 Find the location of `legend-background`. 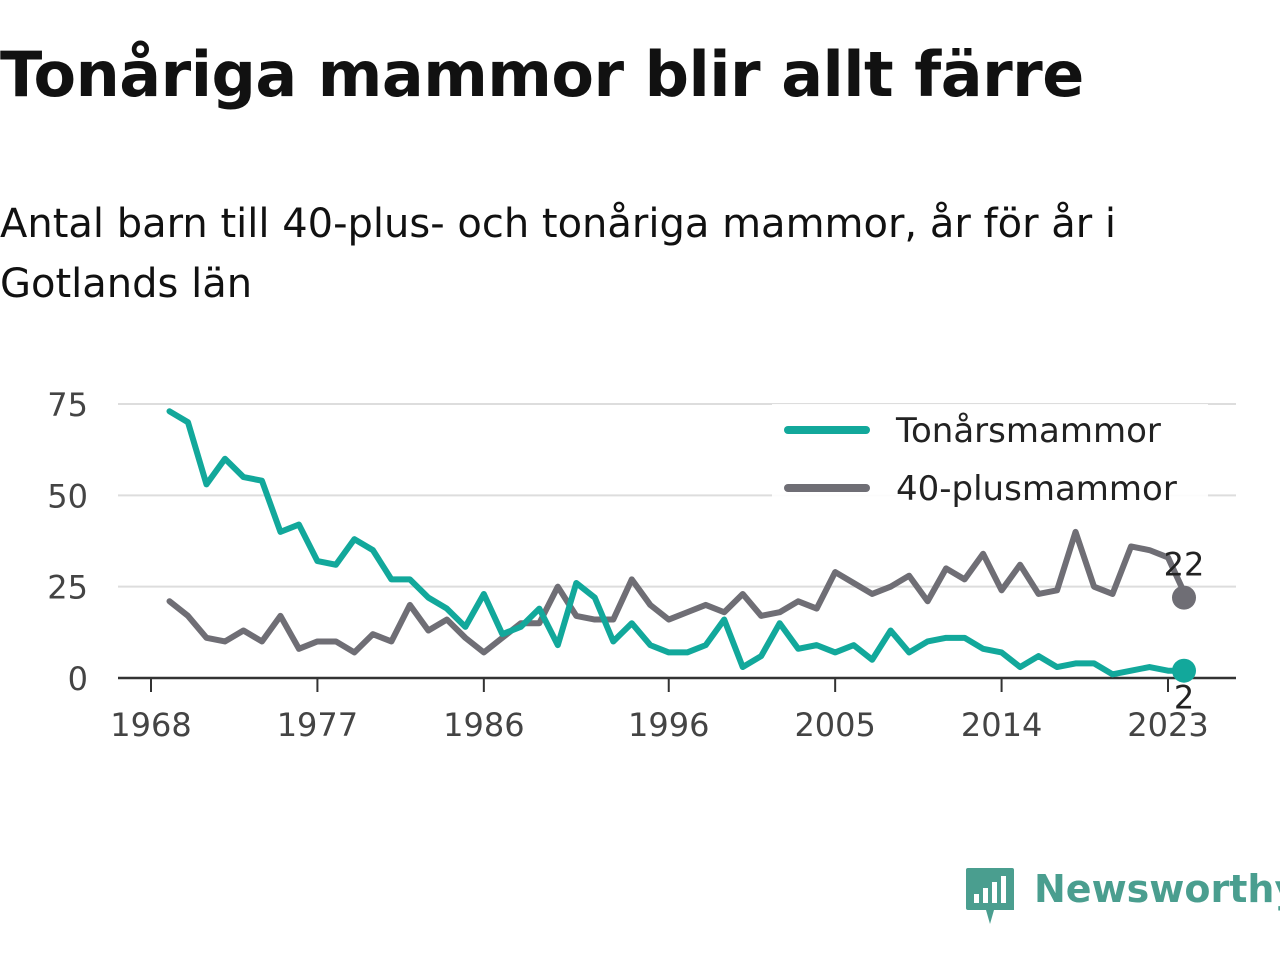

legend-background is located at coordinates (990, 463).